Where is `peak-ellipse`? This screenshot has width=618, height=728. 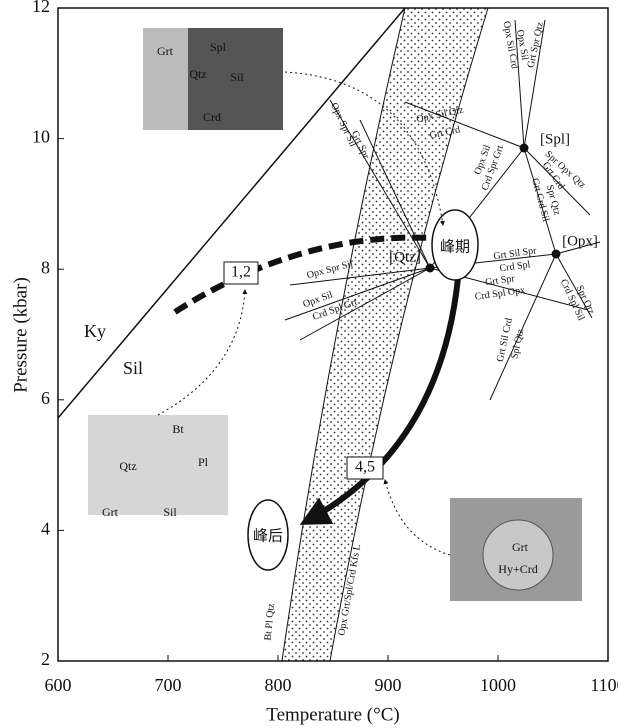
peak-ellipse is located at coordinates (455, 245).